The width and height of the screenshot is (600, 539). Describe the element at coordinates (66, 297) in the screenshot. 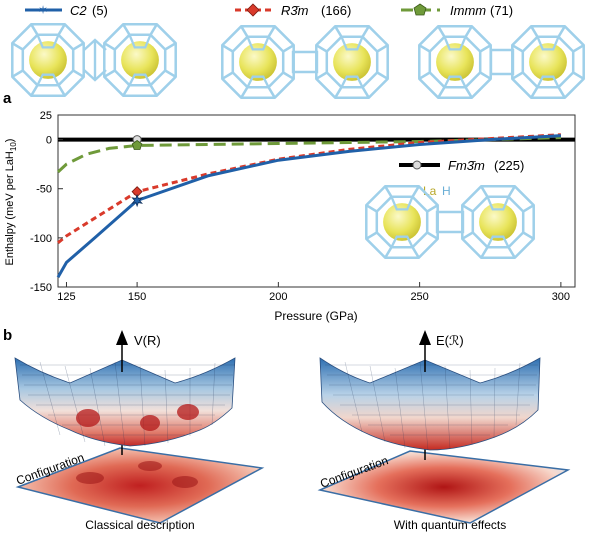

I see `x-tick-label-125: 125` at that location.